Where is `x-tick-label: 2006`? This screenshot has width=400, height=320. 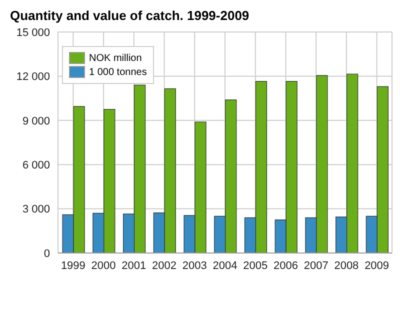
x-tick-label: 2006 is located at coordinates (285, 266).